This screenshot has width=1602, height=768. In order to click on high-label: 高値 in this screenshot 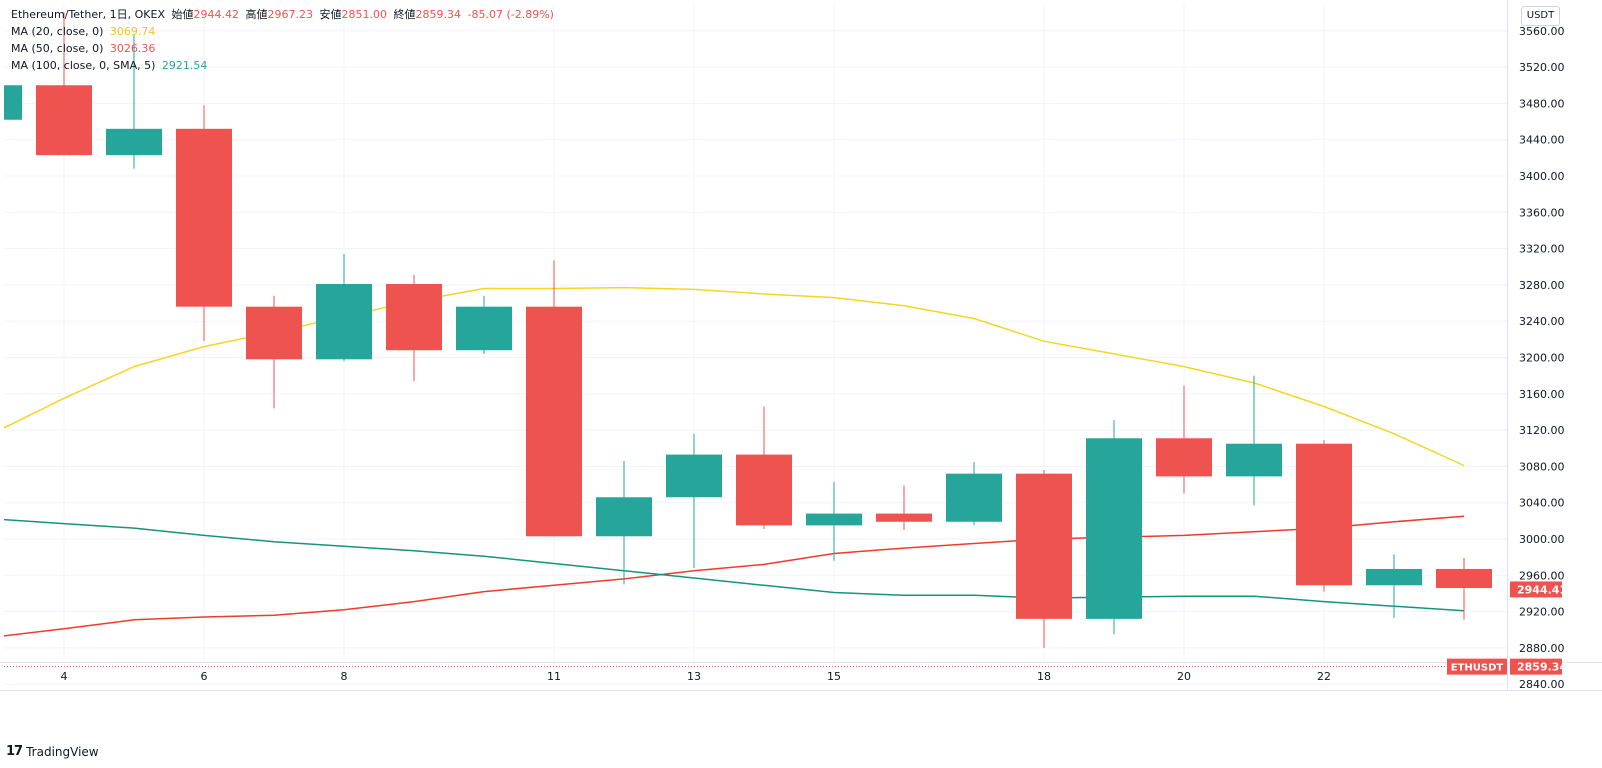, I will do `click(256, 14)`.